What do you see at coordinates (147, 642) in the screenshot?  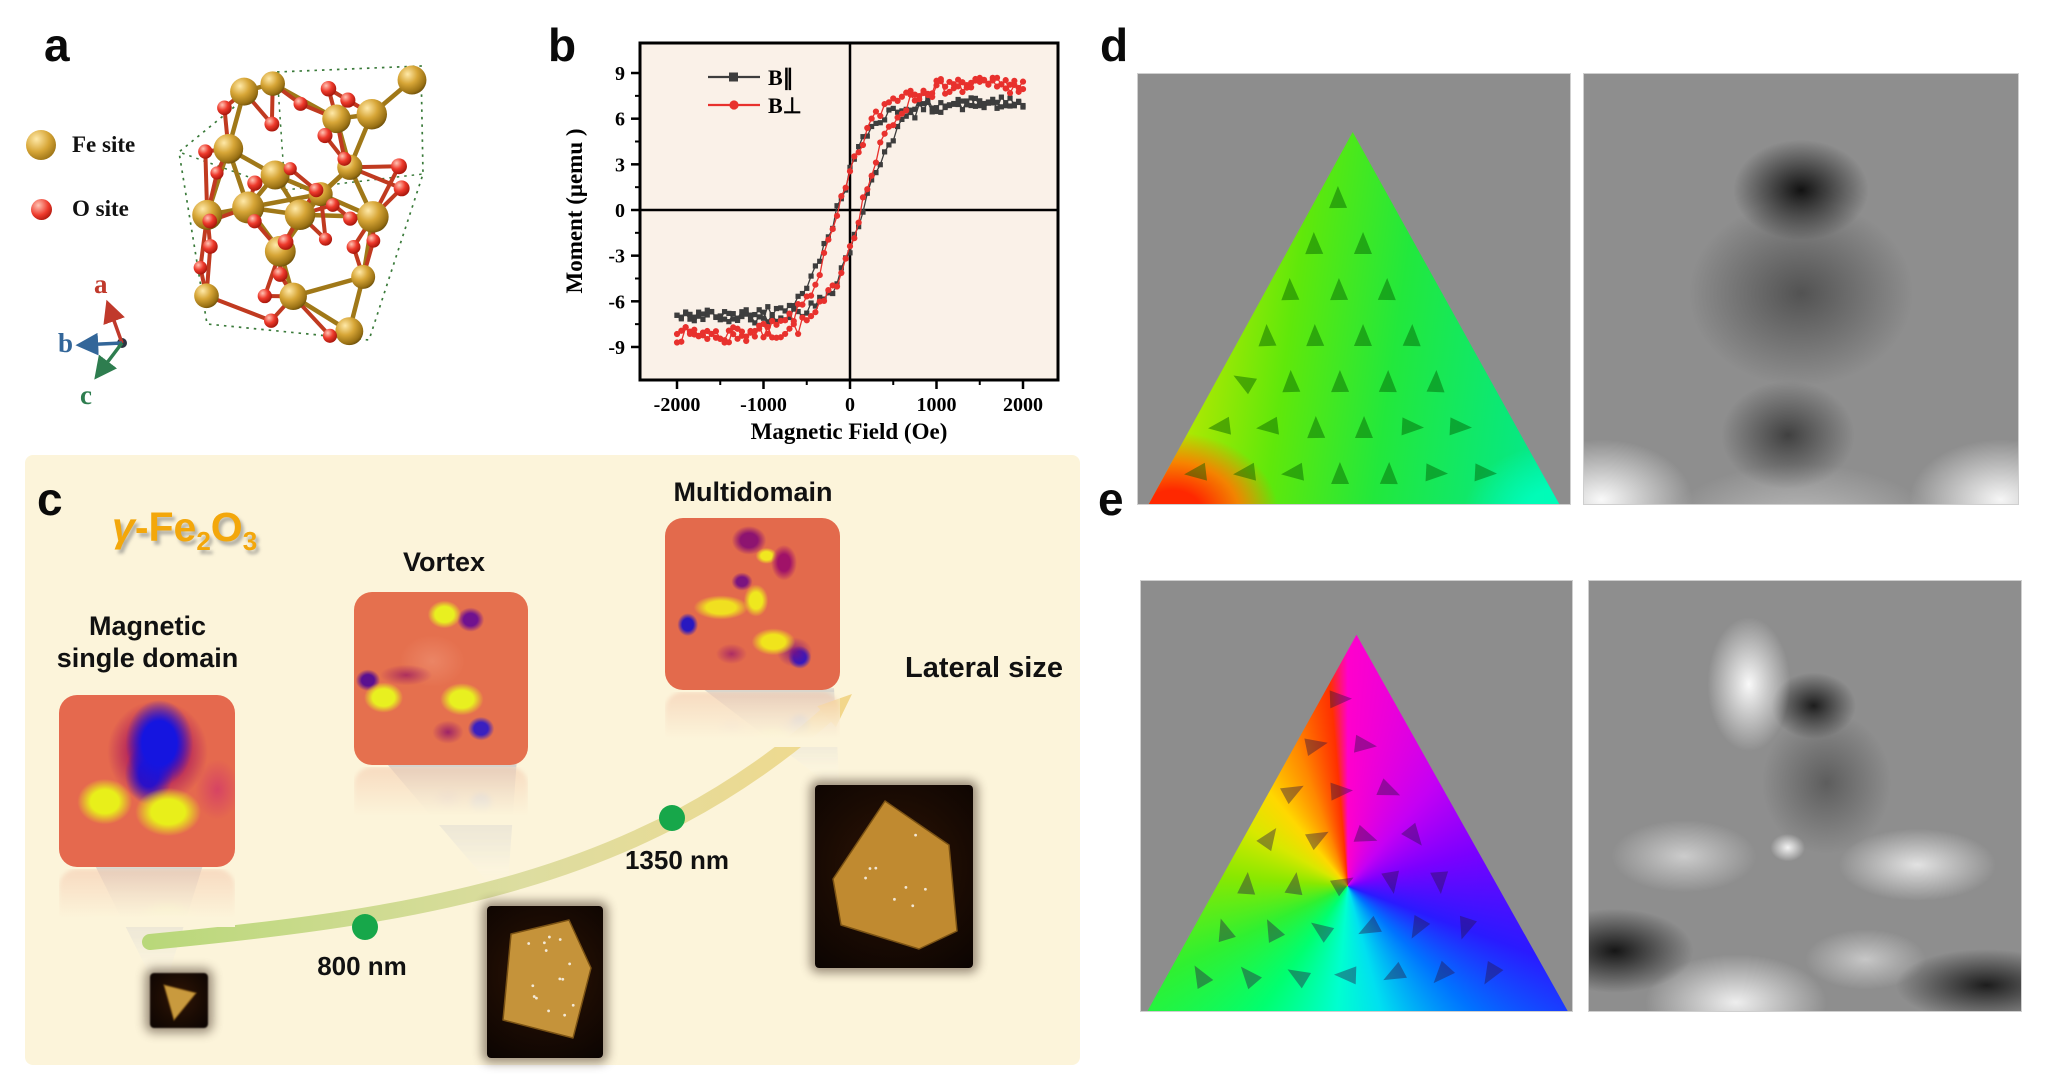 I see `state-label-single-domain: Magnetic single domain` at bounding box center [147, 642].